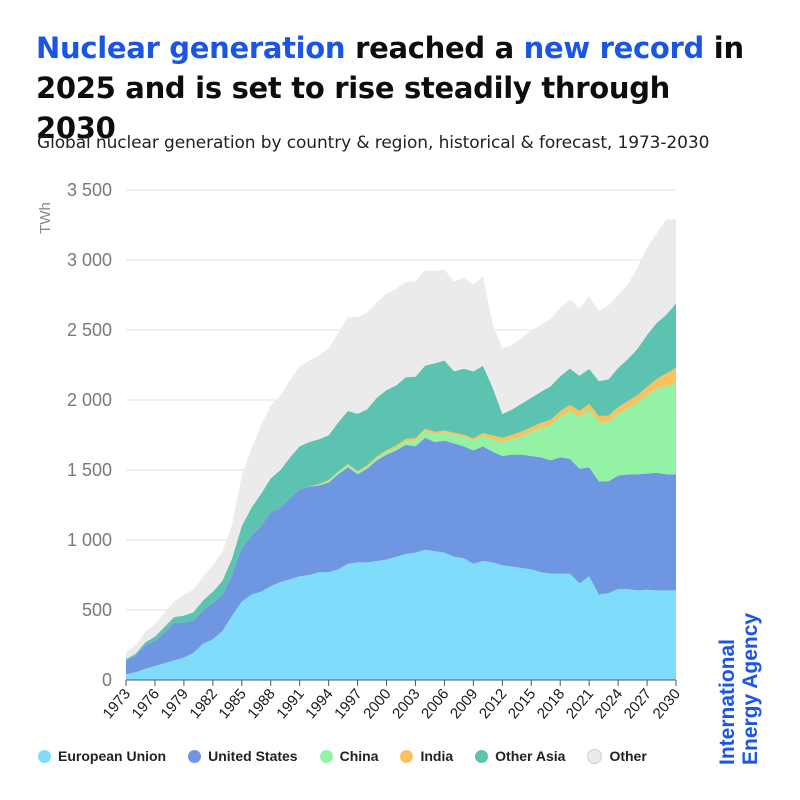  Describe the element at coordinates (203, 704) in the screenshot. I see `x-tick-label: 1982` at that location.